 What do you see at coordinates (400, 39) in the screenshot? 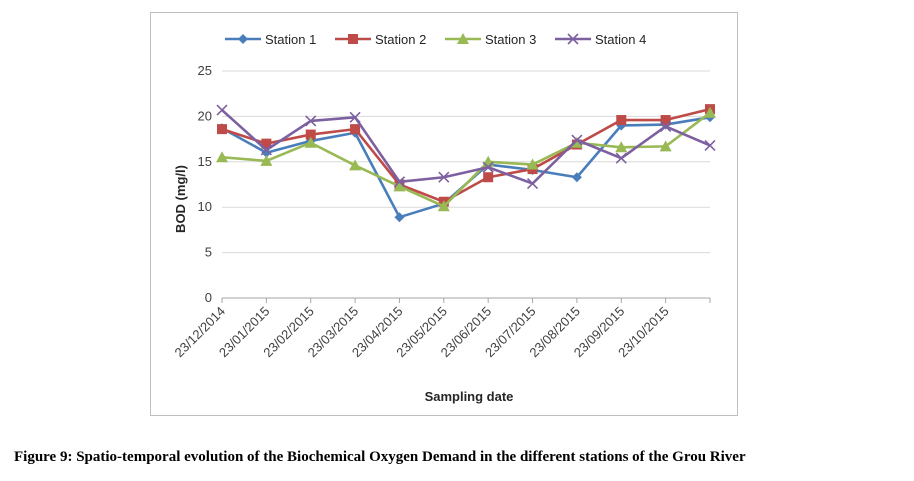
I see `legend-label: Station 2` at bounding box center [400, 39].